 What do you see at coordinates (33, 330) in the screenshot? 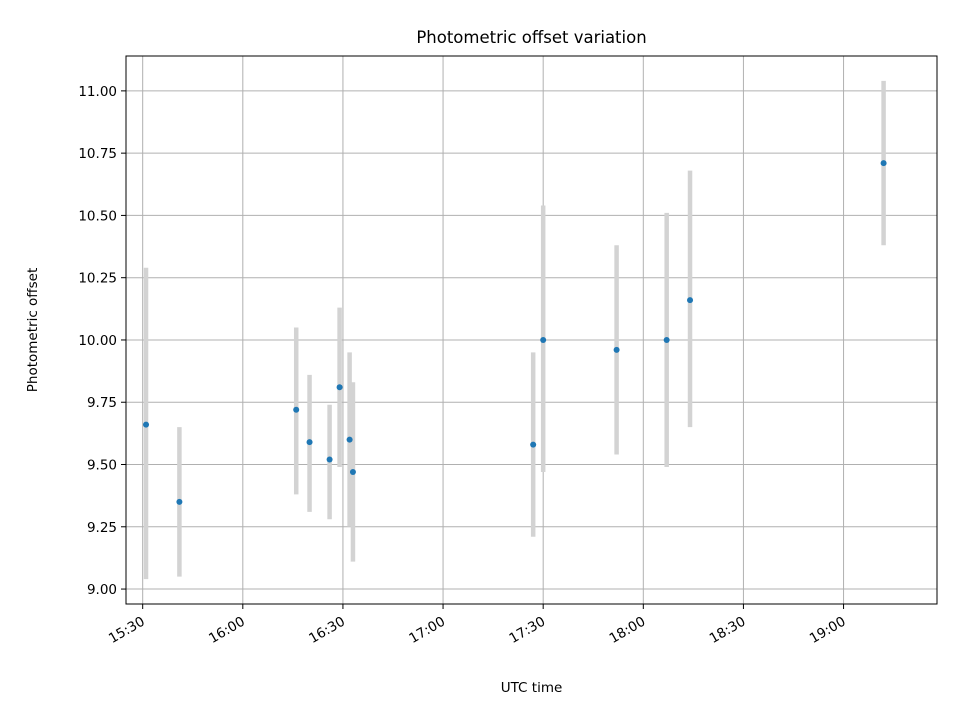
I see `y-axis-label: Photometric offset` at bounding box center [33, 330].